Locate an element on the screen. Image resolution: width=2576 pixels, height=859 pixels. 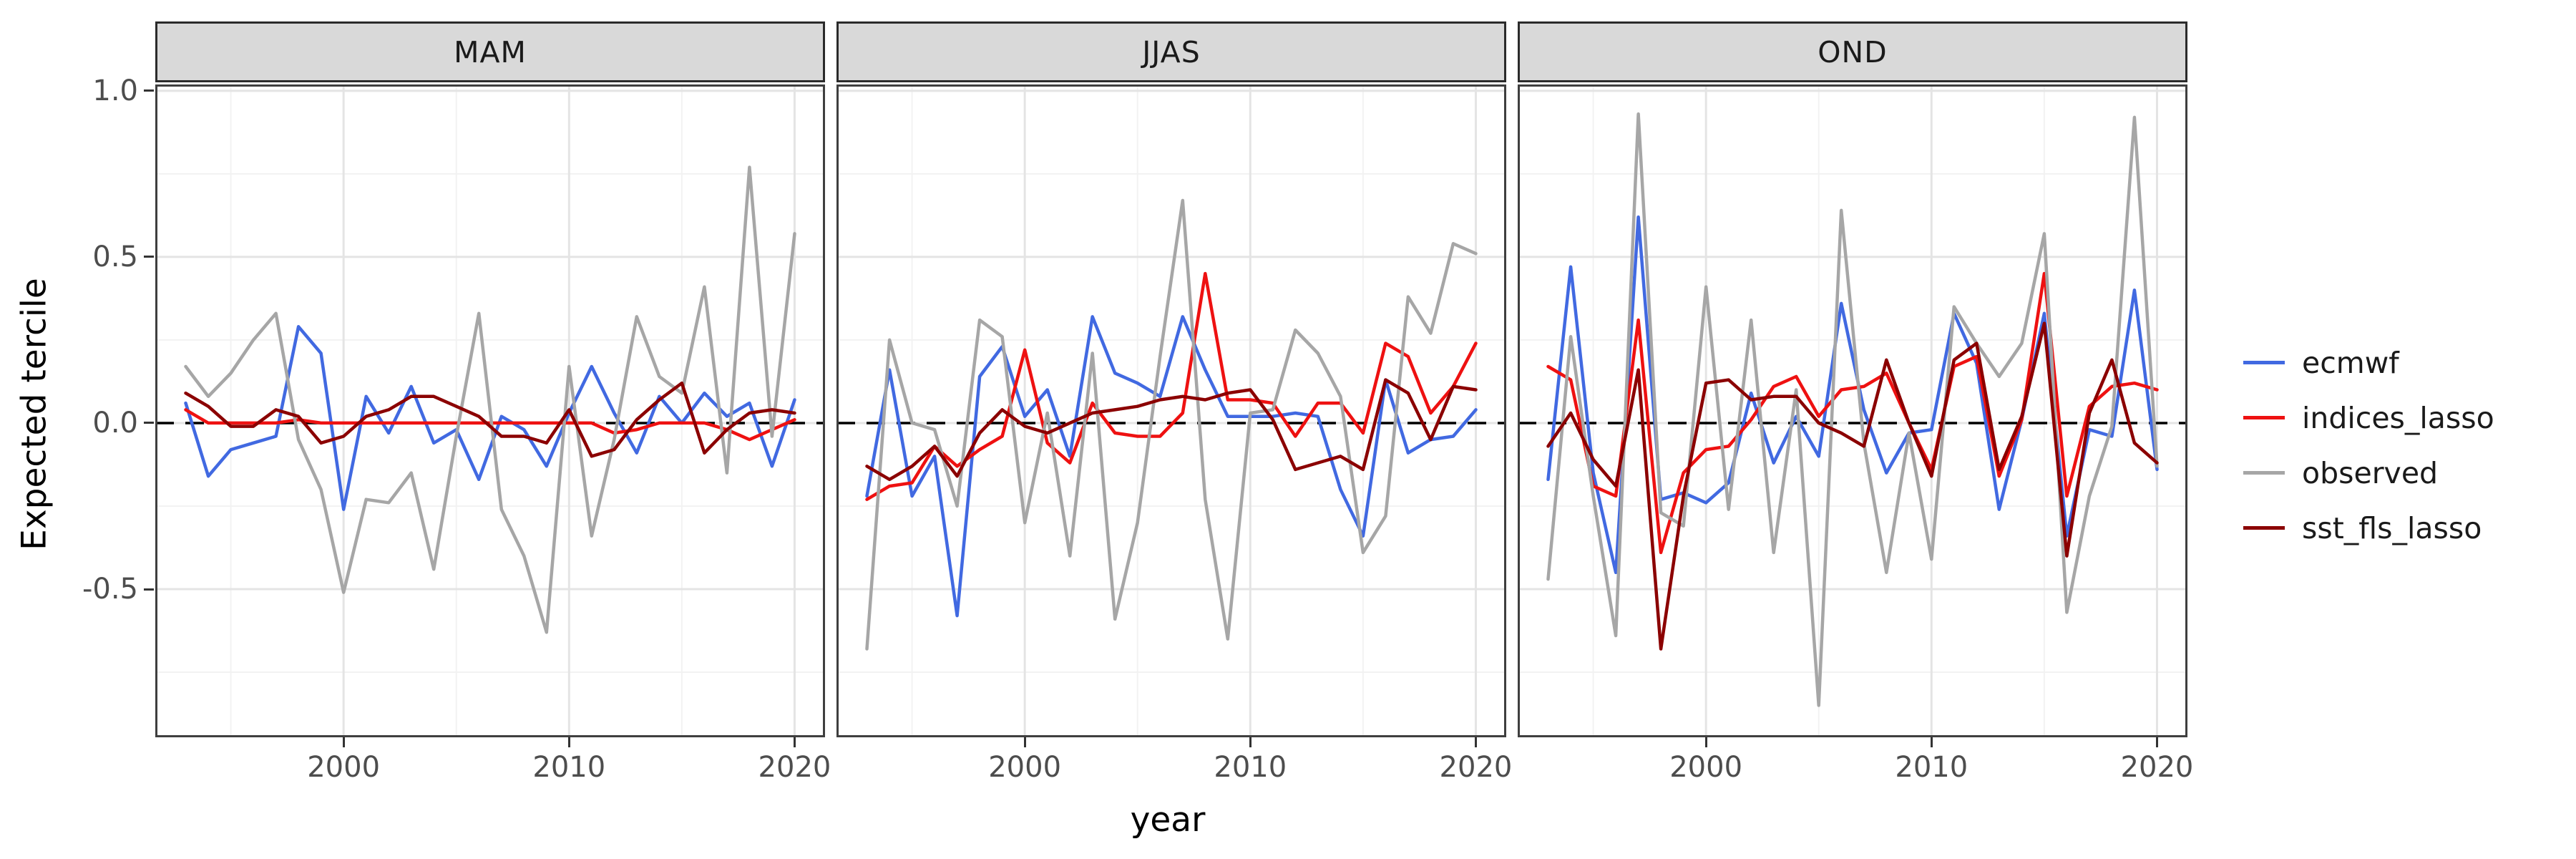
x-axis-title: year is located at coordinates (1168, 820).